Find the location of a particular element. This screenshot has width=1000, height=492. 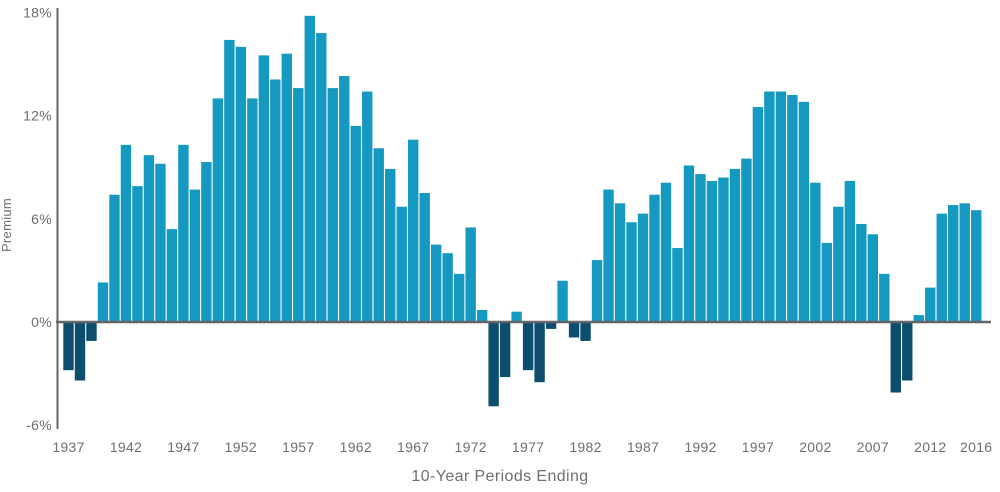

y-tick-12%: 12% is located at coordinates (37, 116).